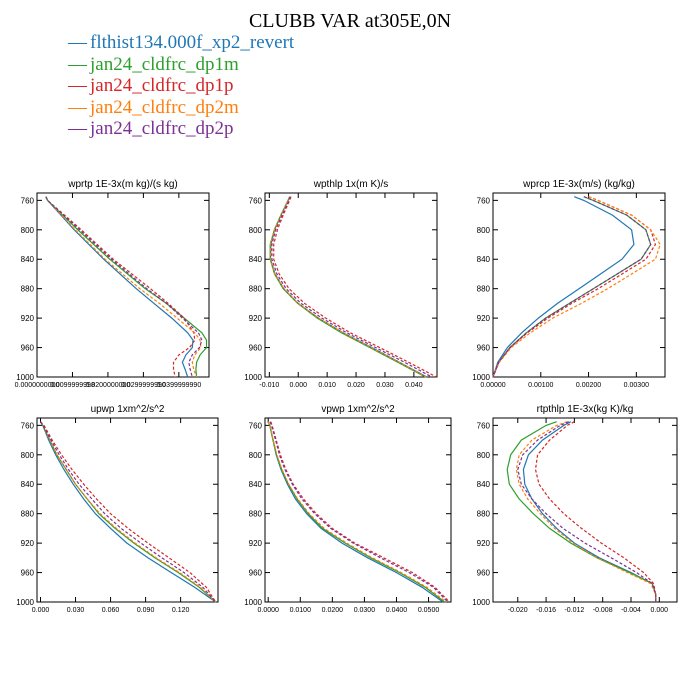  Describe the element at coordinates (178, 385) in the screenshot. I see `x-tick-label: 0.0399999990` at that location.